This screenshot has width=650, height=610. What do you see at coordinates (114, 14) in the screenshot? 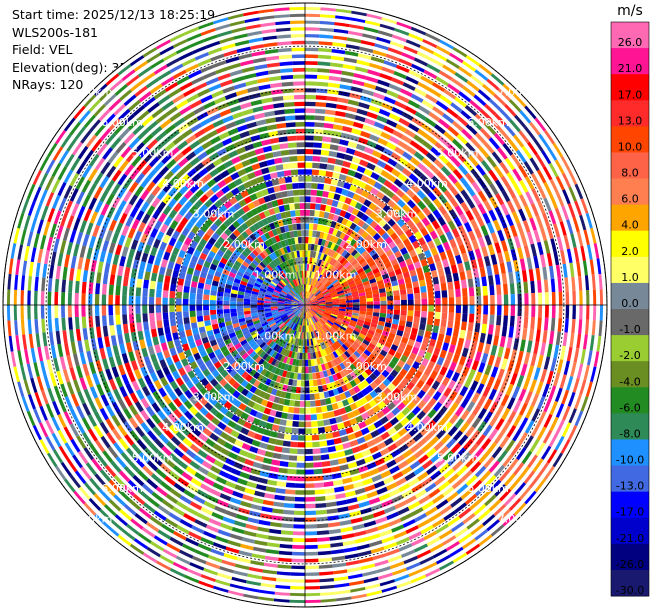
I see `start-time-text: Start time: 2025/12/13 18:25:19` at bounding box center [114, 14].